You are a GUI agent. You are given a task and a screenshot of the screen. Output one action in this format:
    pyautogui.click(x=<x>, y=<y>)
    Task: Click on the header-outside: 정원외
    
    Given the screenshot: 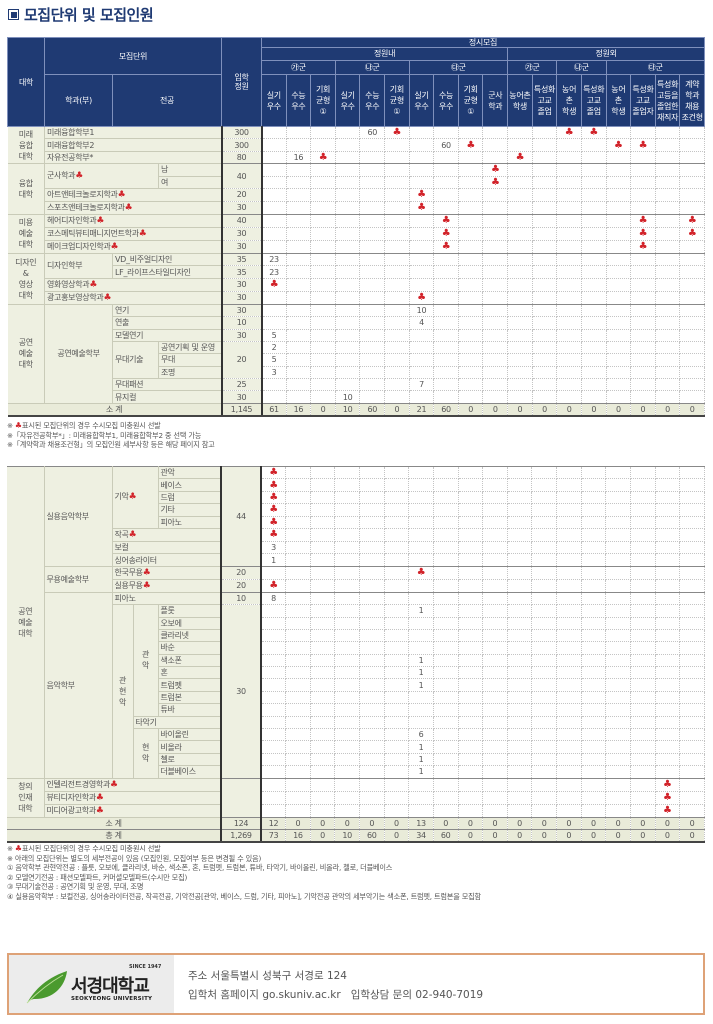 What is the action you would take?
    pyautogui.click(x=606, y=54)
    